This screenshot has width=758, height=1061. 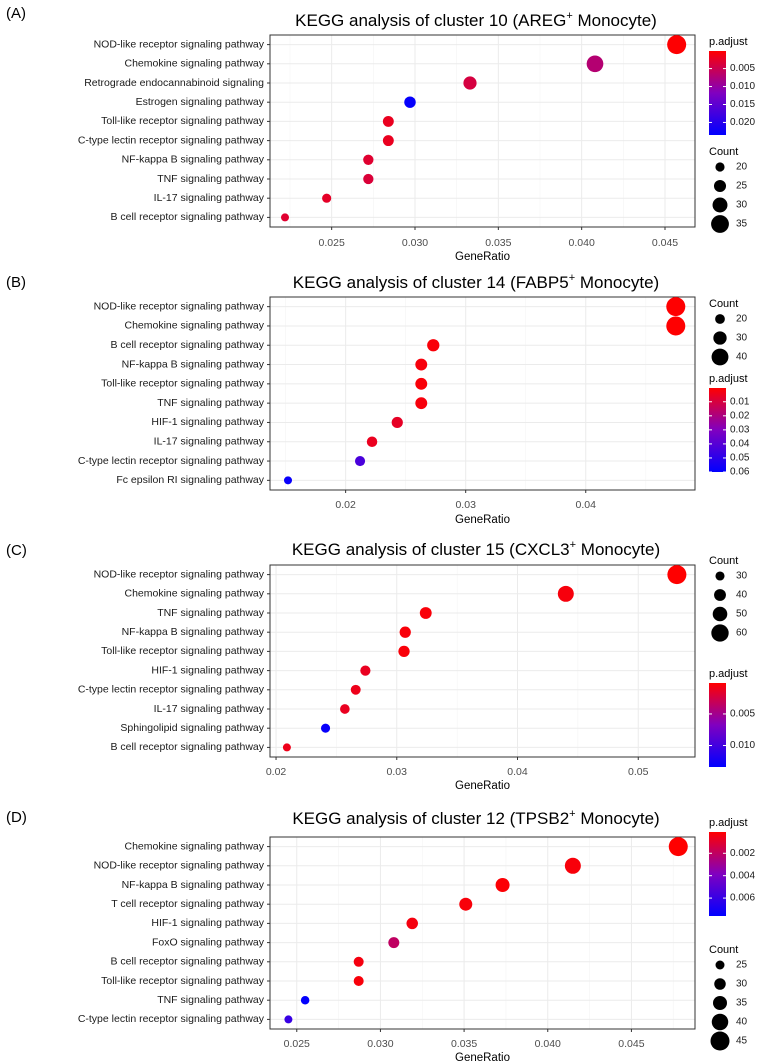 What do you see at coordinates (742, 614) in the screenshot?
I see `size-legend-label: 50` at bounding box center [742, 614].